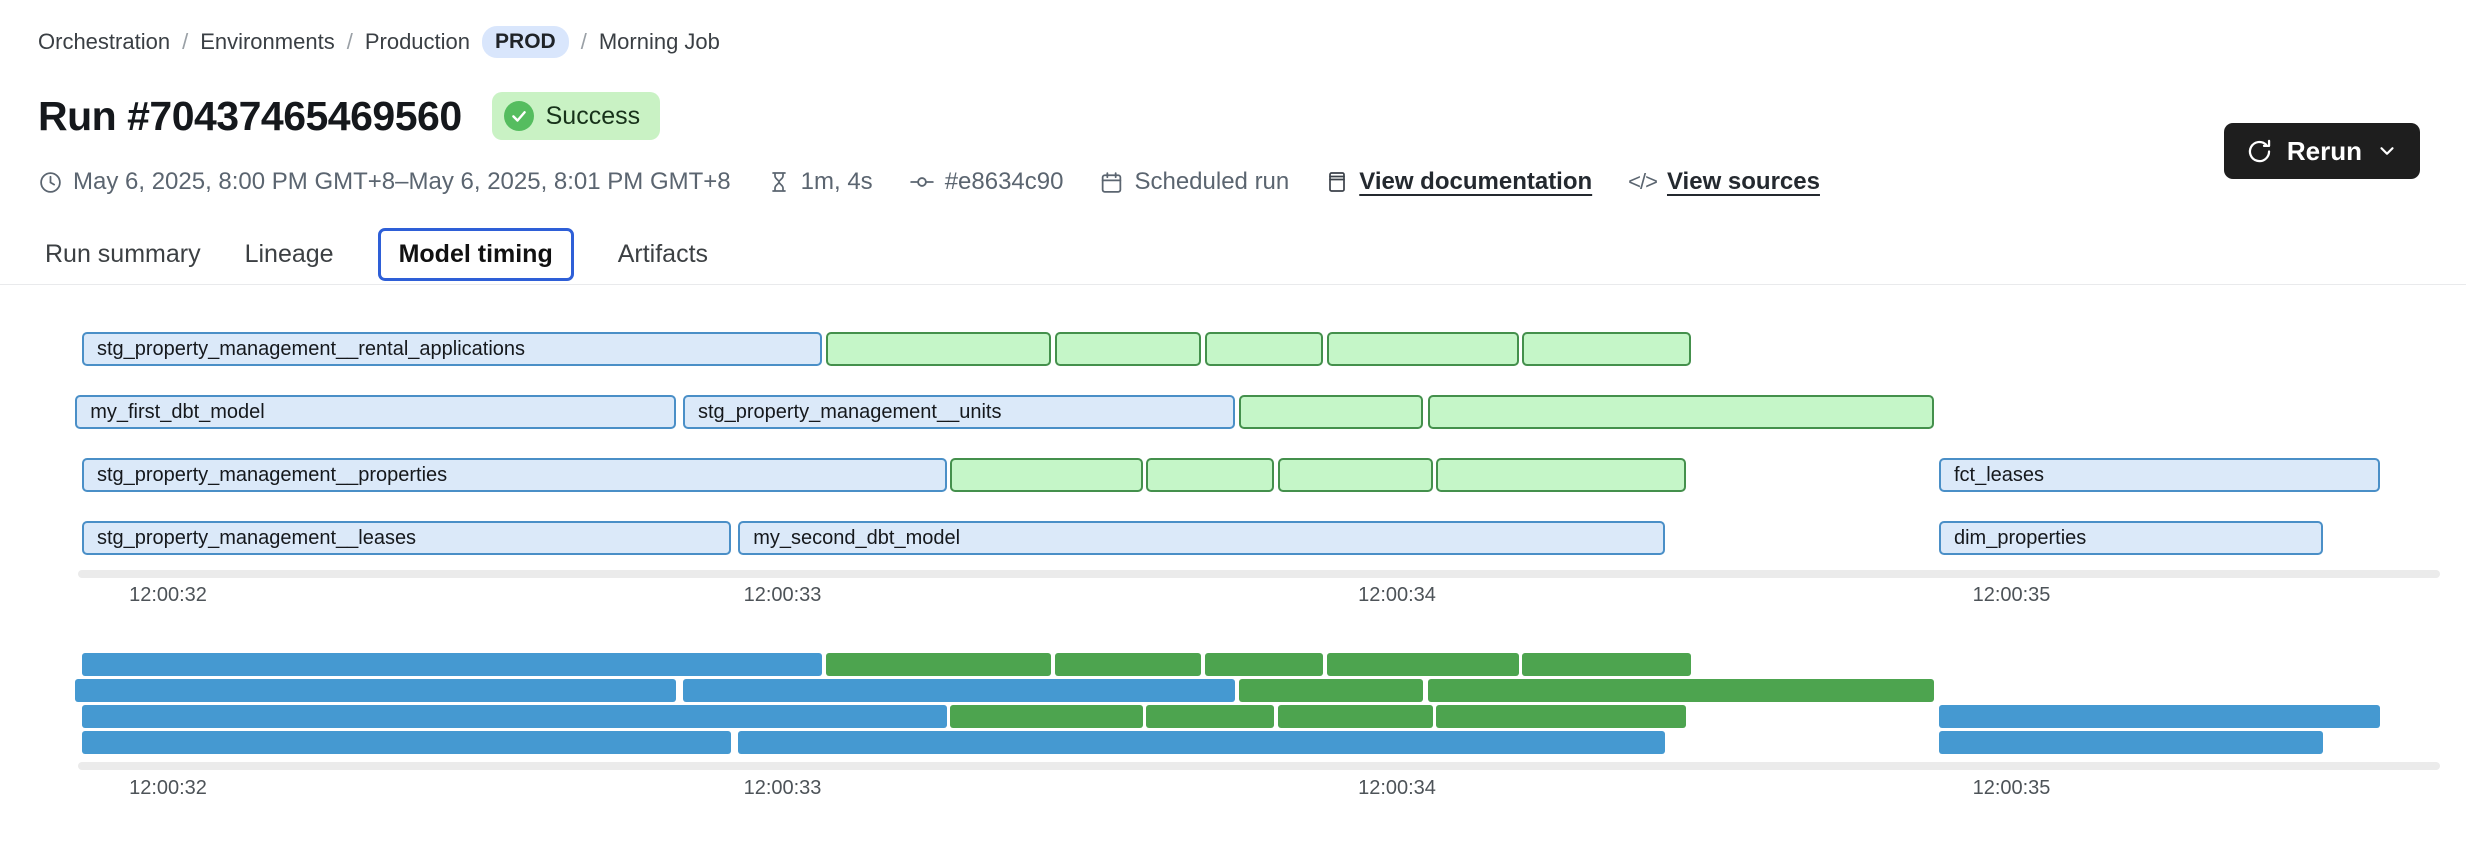 Image resolution: width=2466 pixels, height=842 pixels. What do you see at coordinates (1112, 182) in the screenshot?
I see `calendar-icon` at bounding box center [1112, 182].